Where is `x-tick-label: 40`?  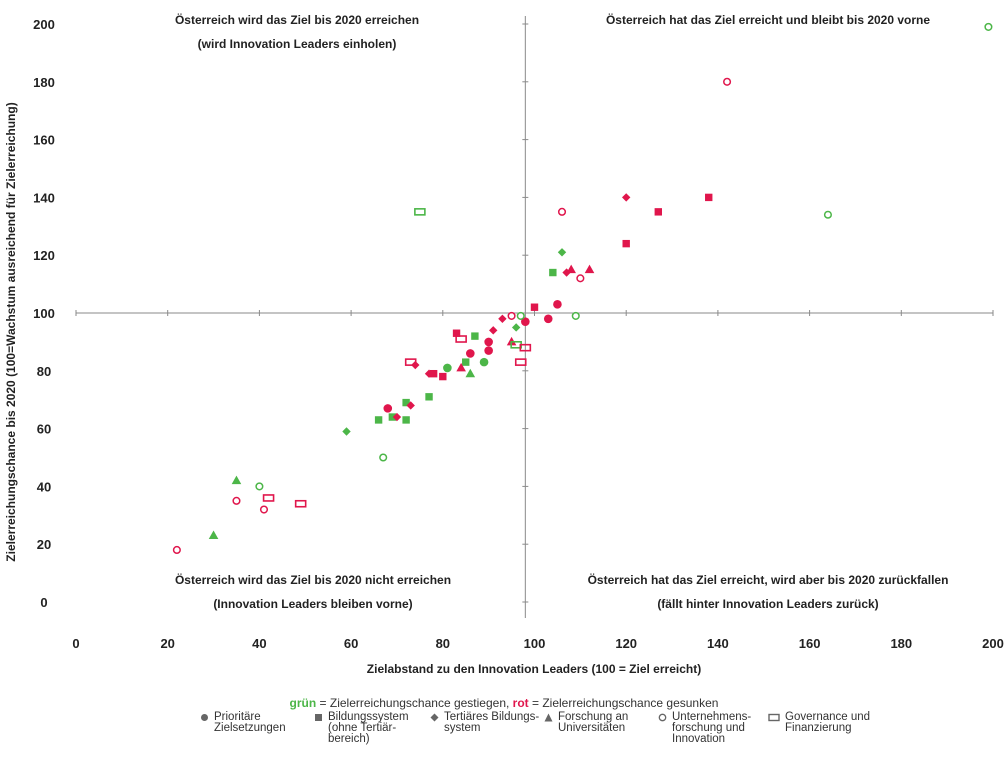
x-tick-label: 40 is located at coordinates (259, 643).